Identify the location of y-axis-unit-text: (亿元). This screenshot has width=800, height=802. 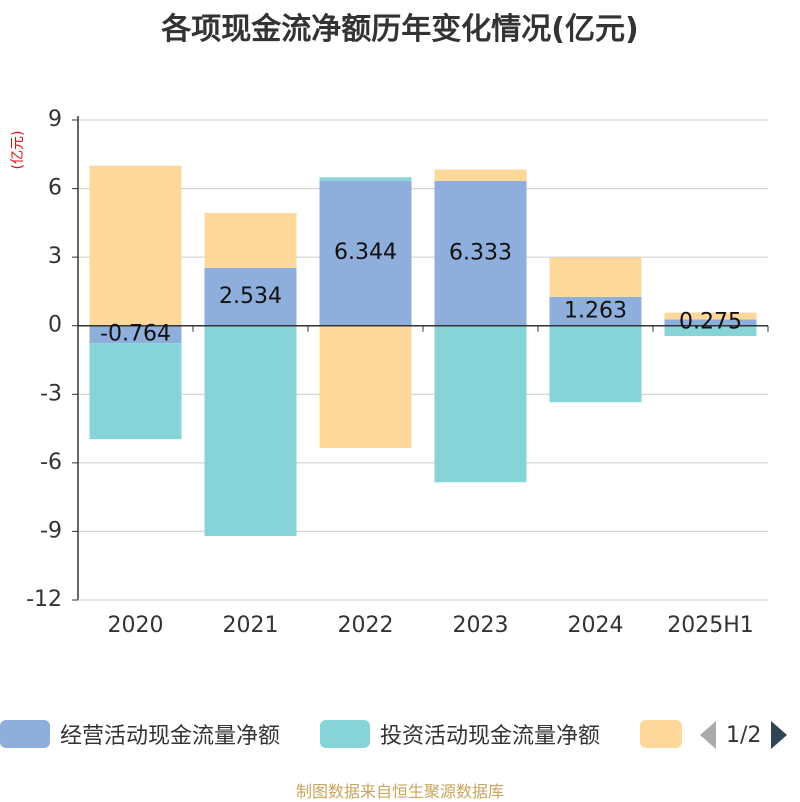
(18, 150).